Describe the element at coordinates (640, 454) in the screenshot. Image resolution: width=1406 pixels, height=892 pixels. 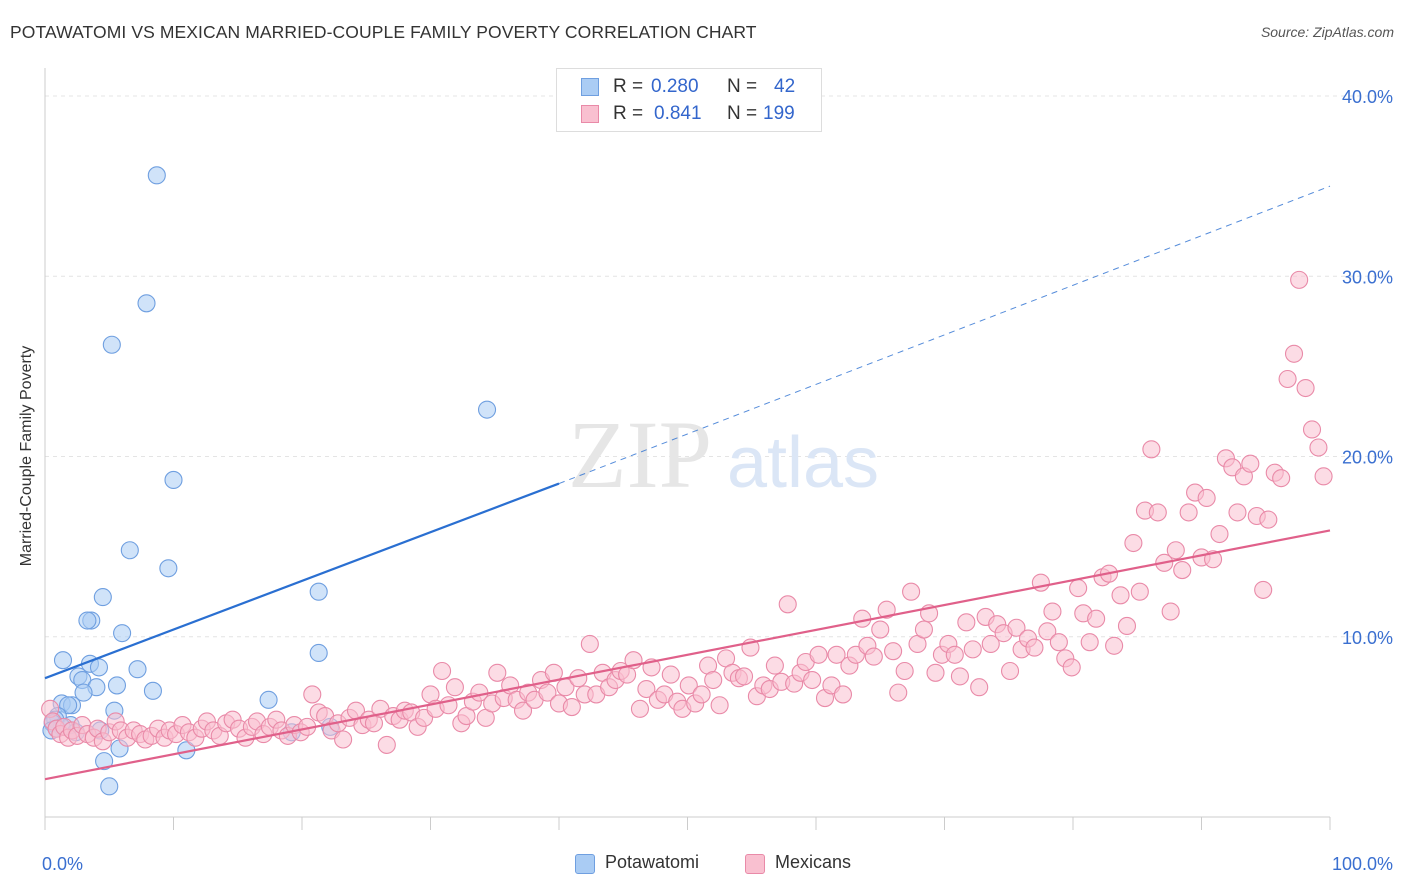
I see `watermark-zip: ZIP` at that location.